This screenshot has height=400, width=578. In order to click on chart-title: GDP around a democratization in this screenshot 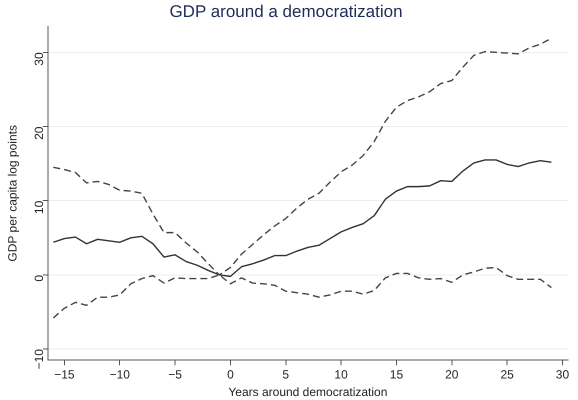, I will do `click(286, 11)`.